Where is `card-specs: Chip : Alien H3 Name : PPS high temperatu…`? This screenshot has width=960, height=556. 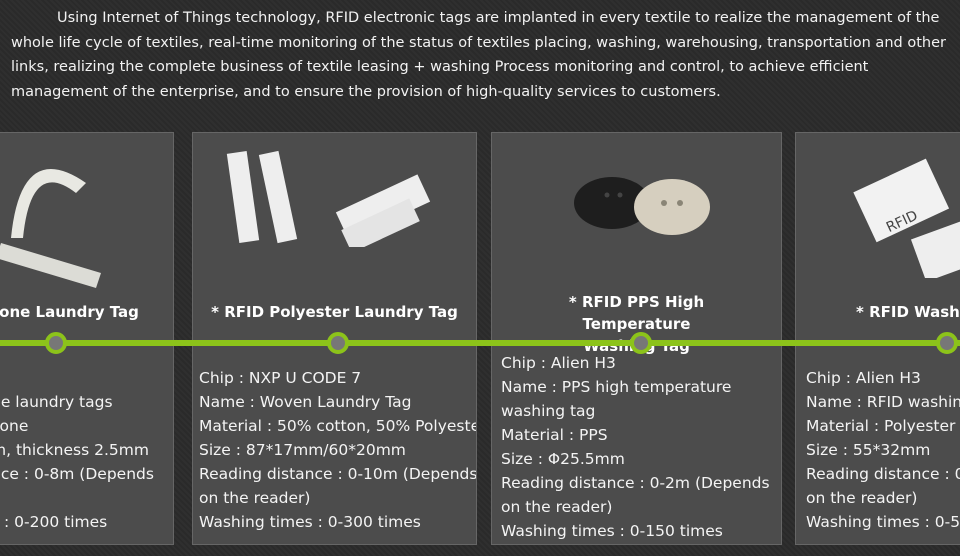
card-specs: Chip : Alien H3 Name : PPS high temperatu… is located at coordinates (635, 447).